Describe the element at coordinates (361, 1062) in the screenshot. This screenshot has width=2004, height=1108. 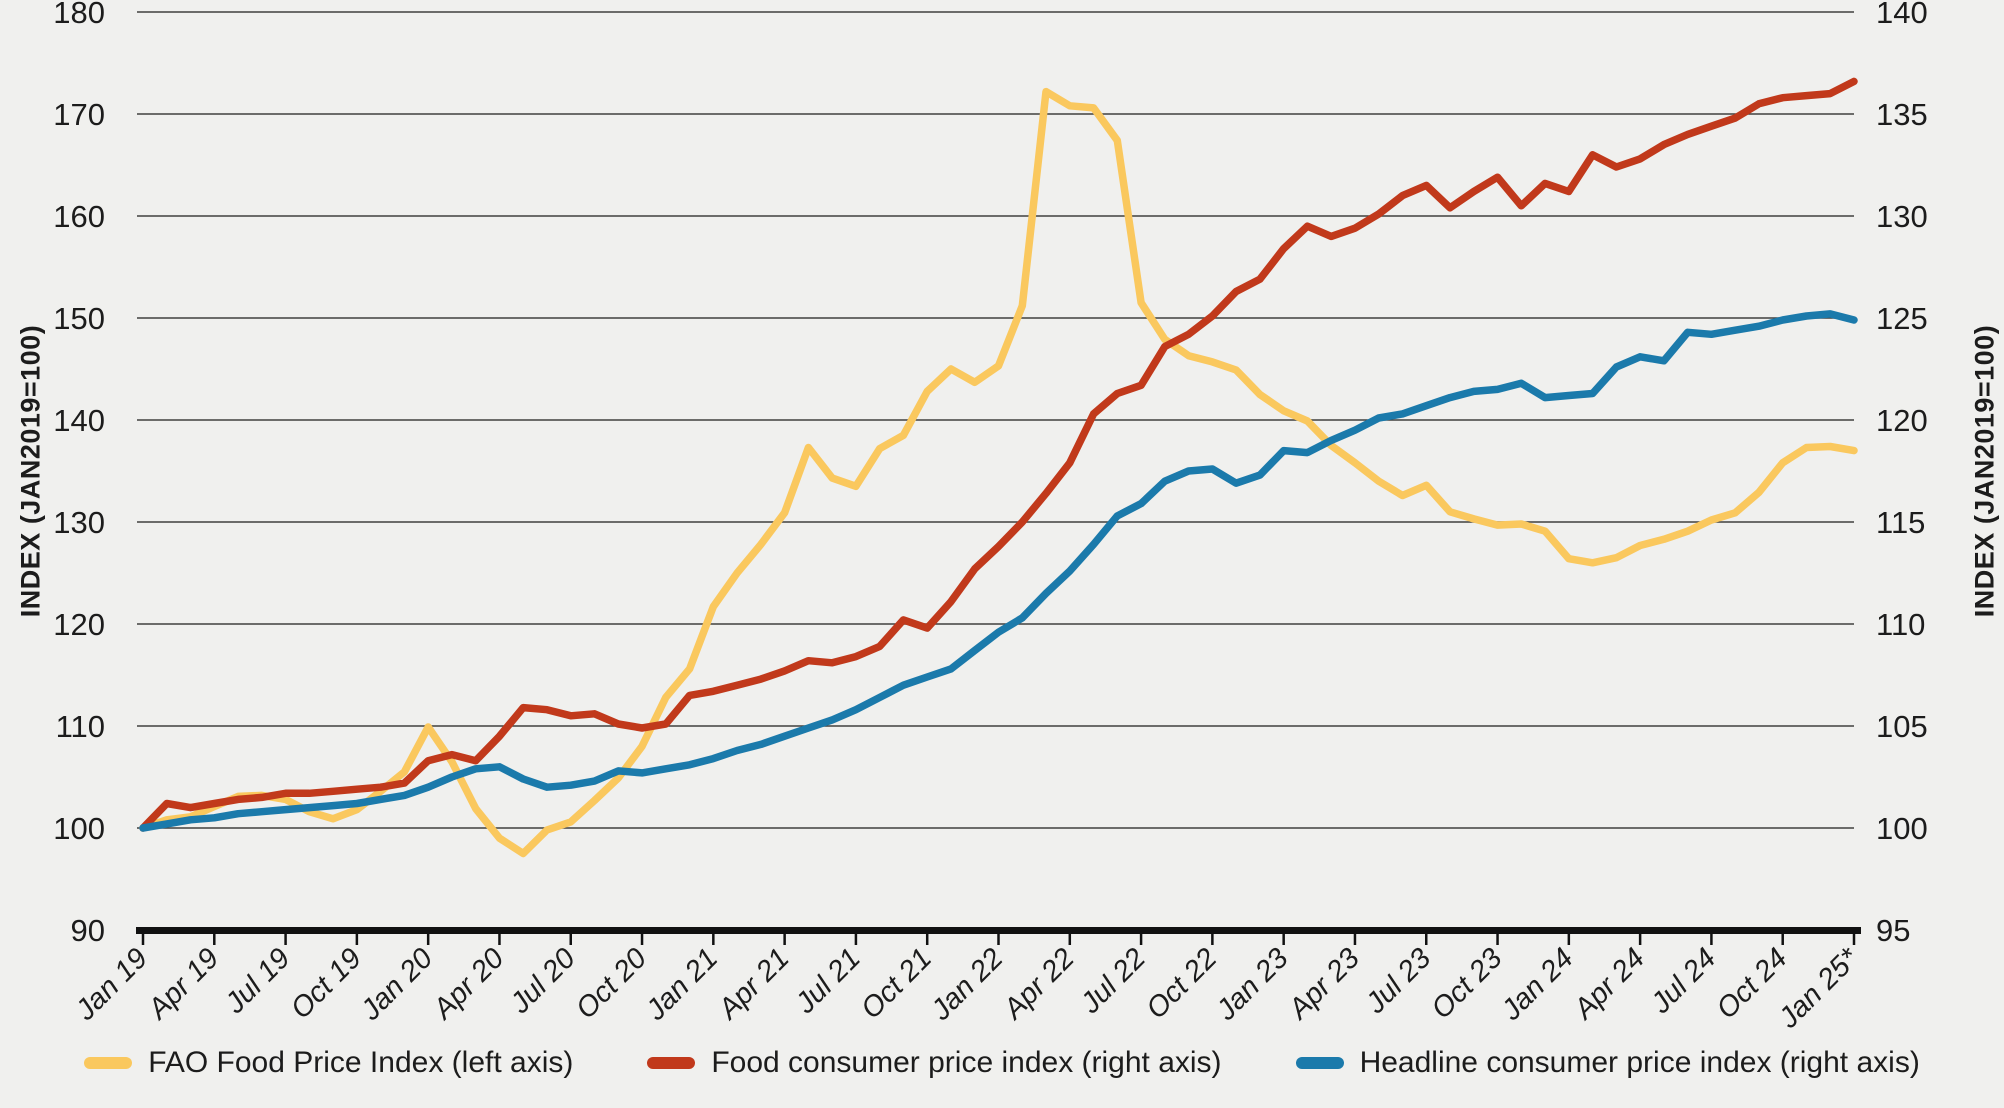
I see `legend-label: FAO Food Price Index (left axis)` at that location.